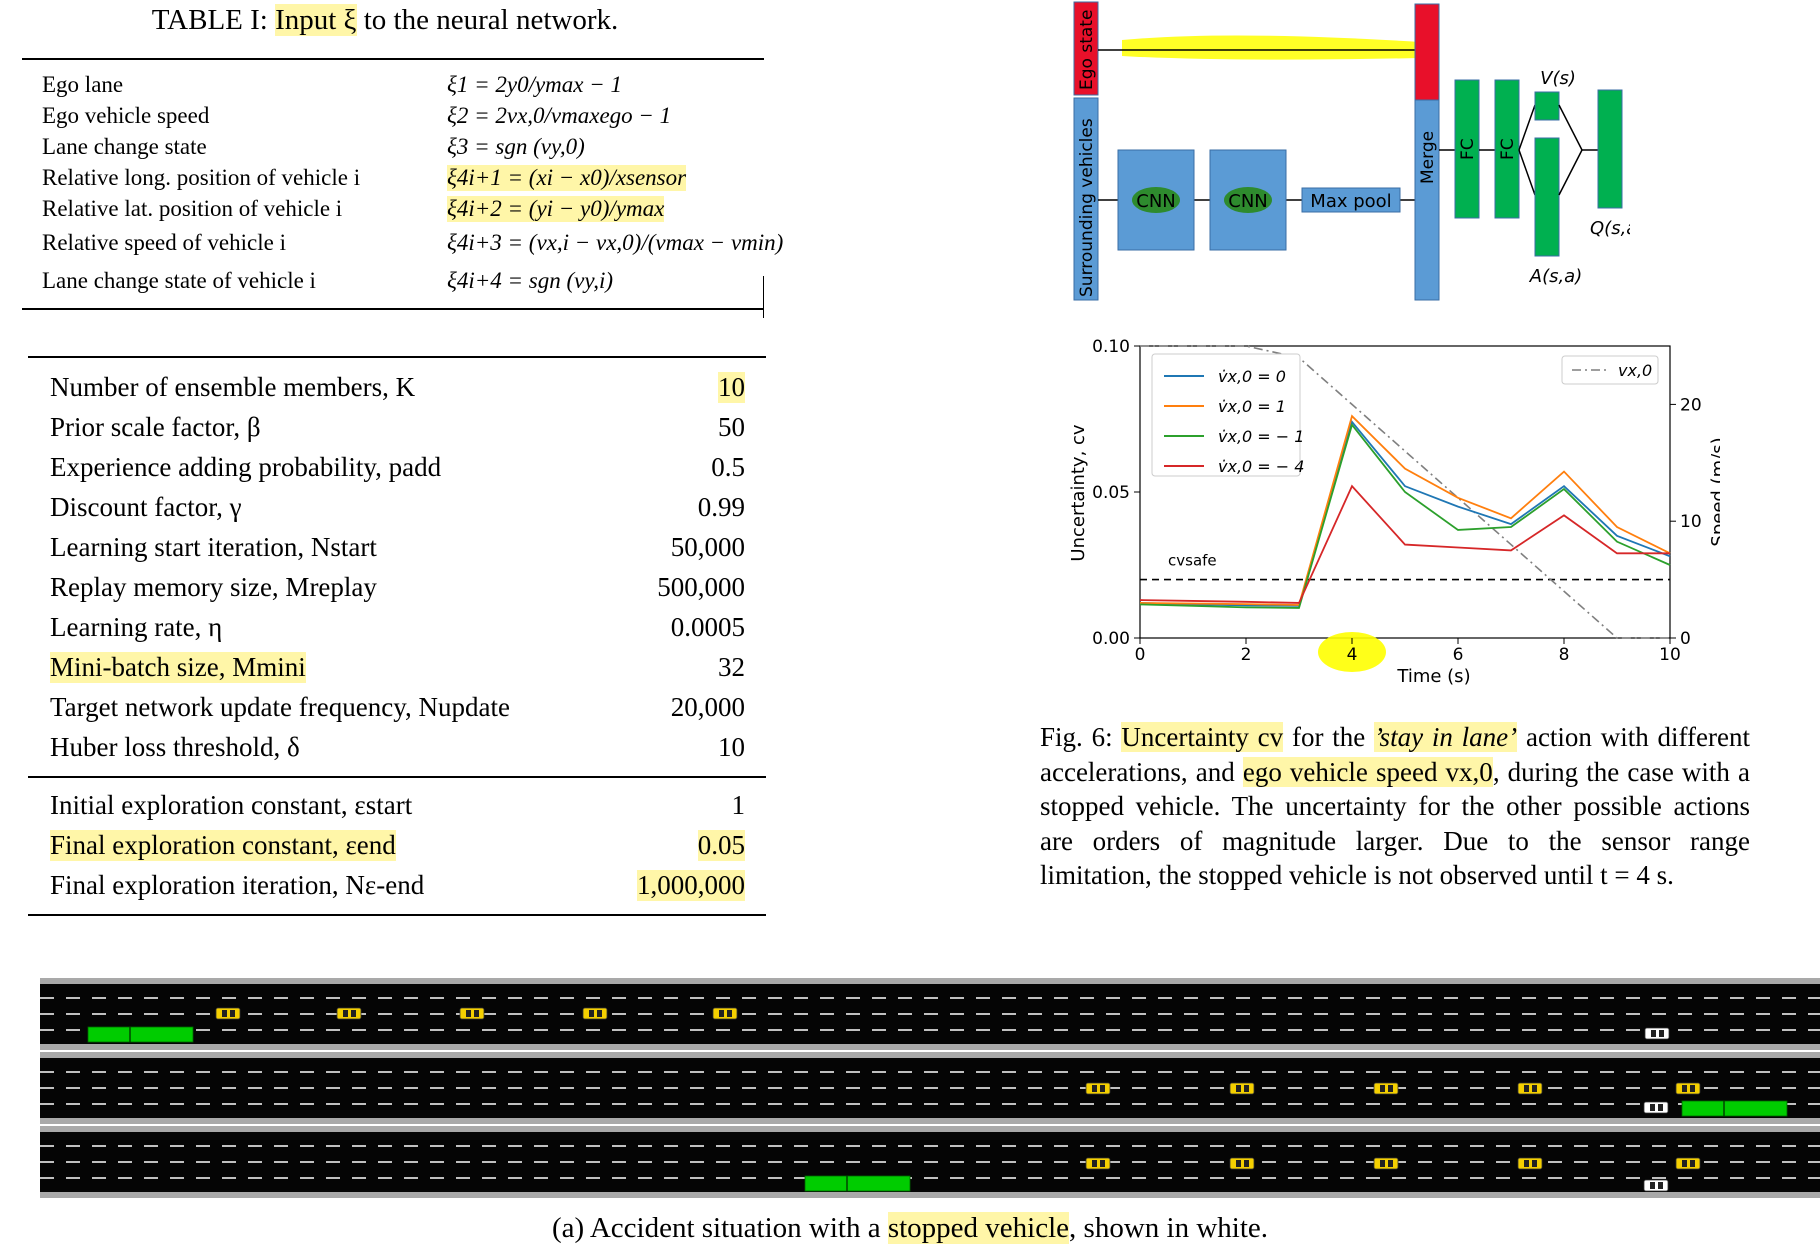 Image resolution: width=1820 pixels, height=1250 pixels. What do you see at coordinates (556, 209) in the screenshot?
I see `table1-row-formula: ξ4i+2 = (yi − y0)/ymax` at bounding box center [556, 209].